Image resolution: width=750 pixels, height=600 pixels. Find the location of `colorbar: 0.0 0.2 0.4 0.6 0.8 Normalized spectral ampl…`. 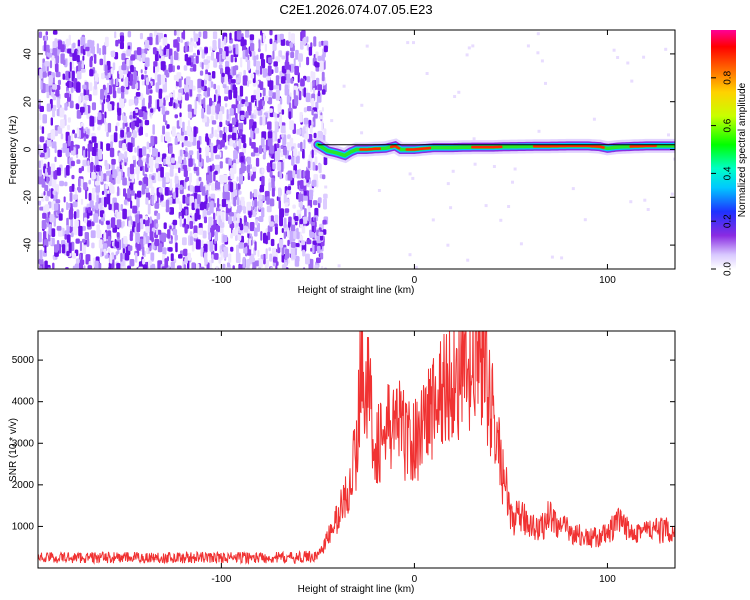

colorbar: 0.0 0.2 0.4 0.6 0.8 Normalized spectral ampl… is located at coordinates (729, 153).